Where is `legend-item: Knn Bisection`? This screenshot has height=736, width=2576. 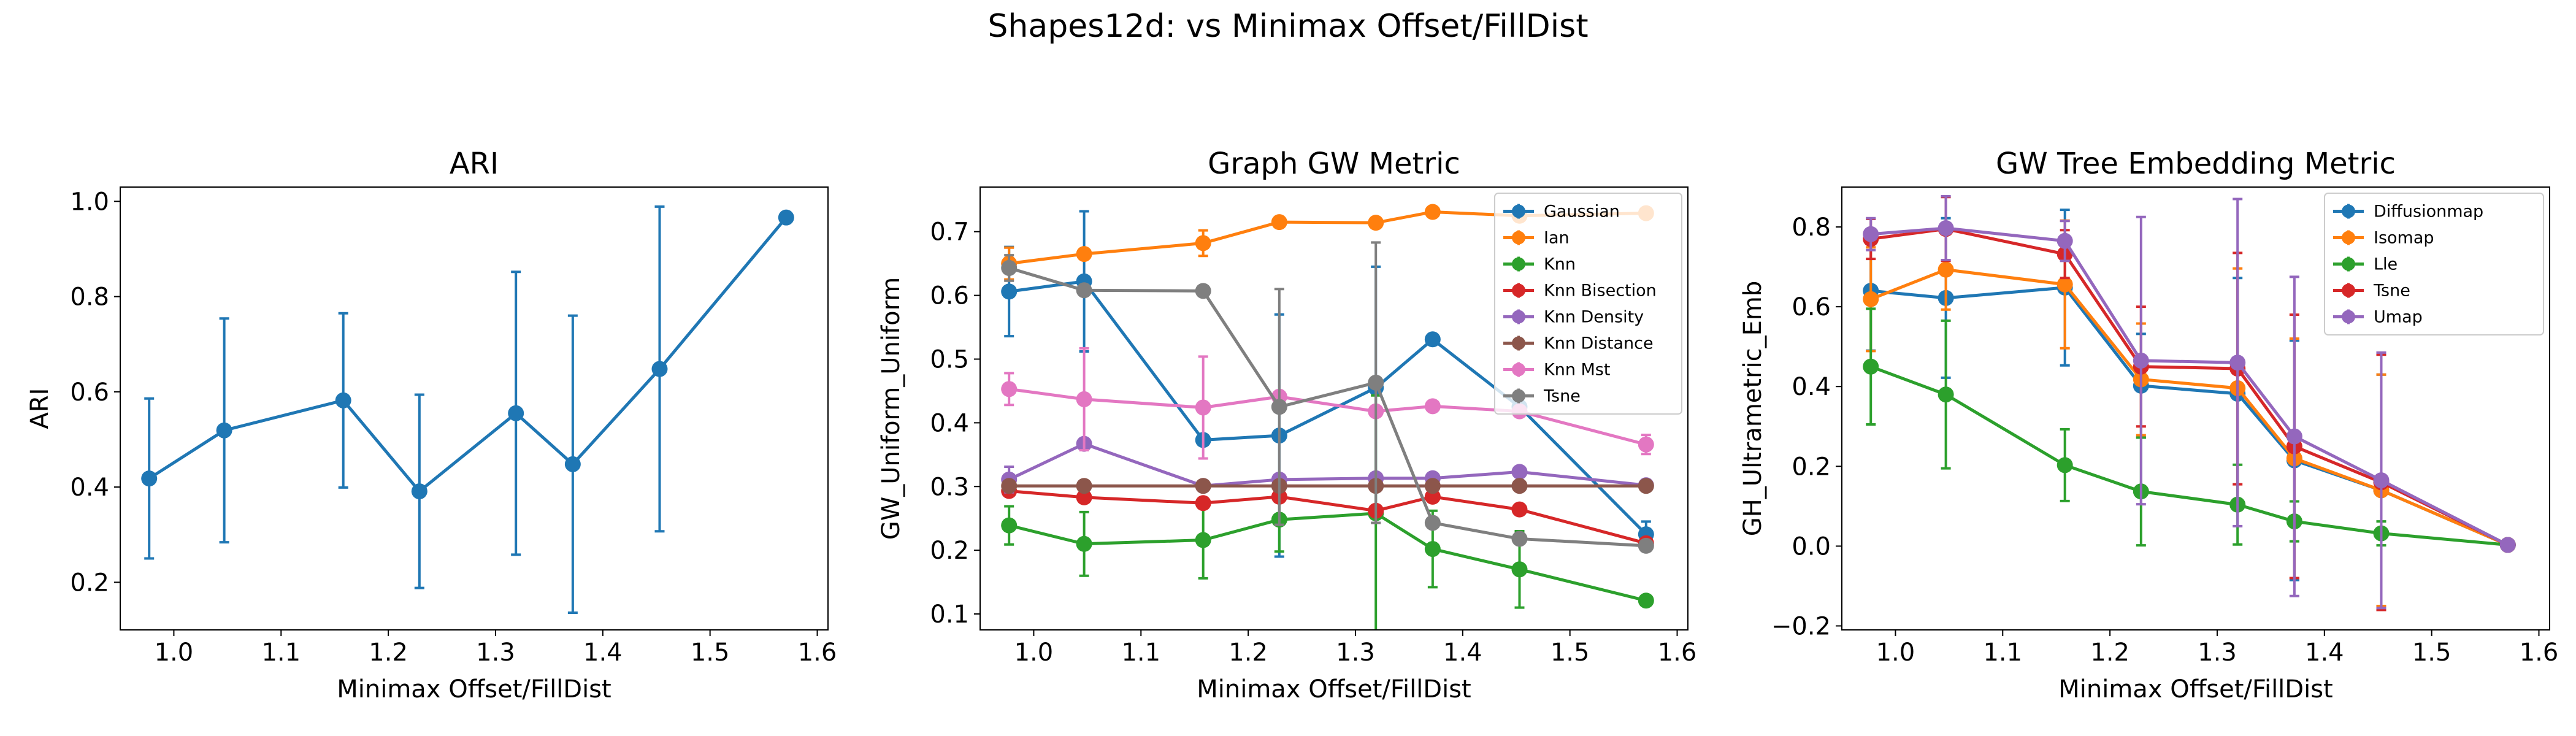
legend-item: Knn Bisection is located at coordinates (1580, 291).